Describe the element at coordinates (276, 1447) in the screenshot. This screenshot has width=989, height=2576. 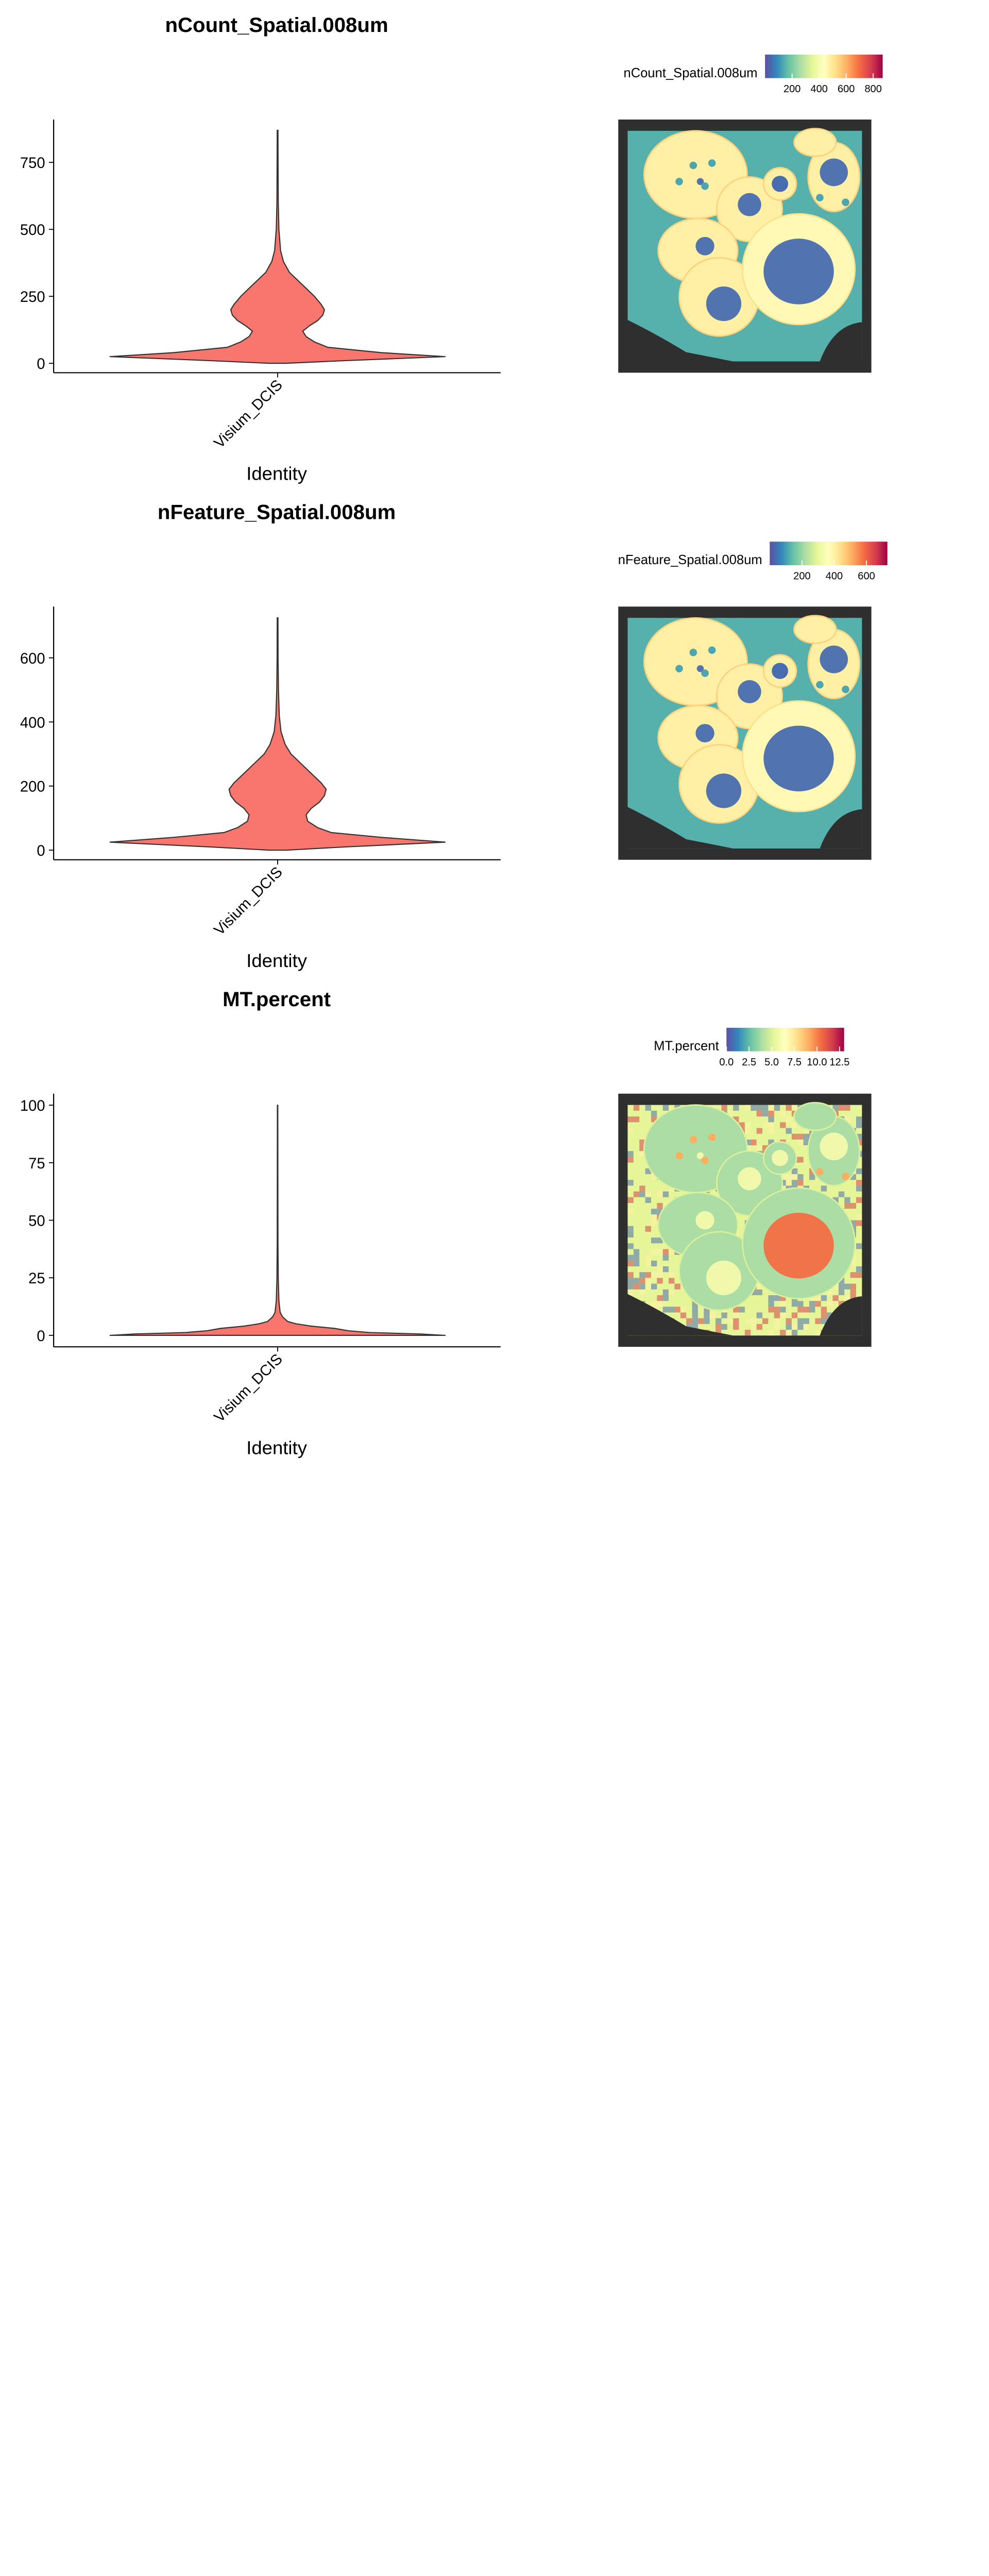
I see `x-axis-label: Identity` at that location.